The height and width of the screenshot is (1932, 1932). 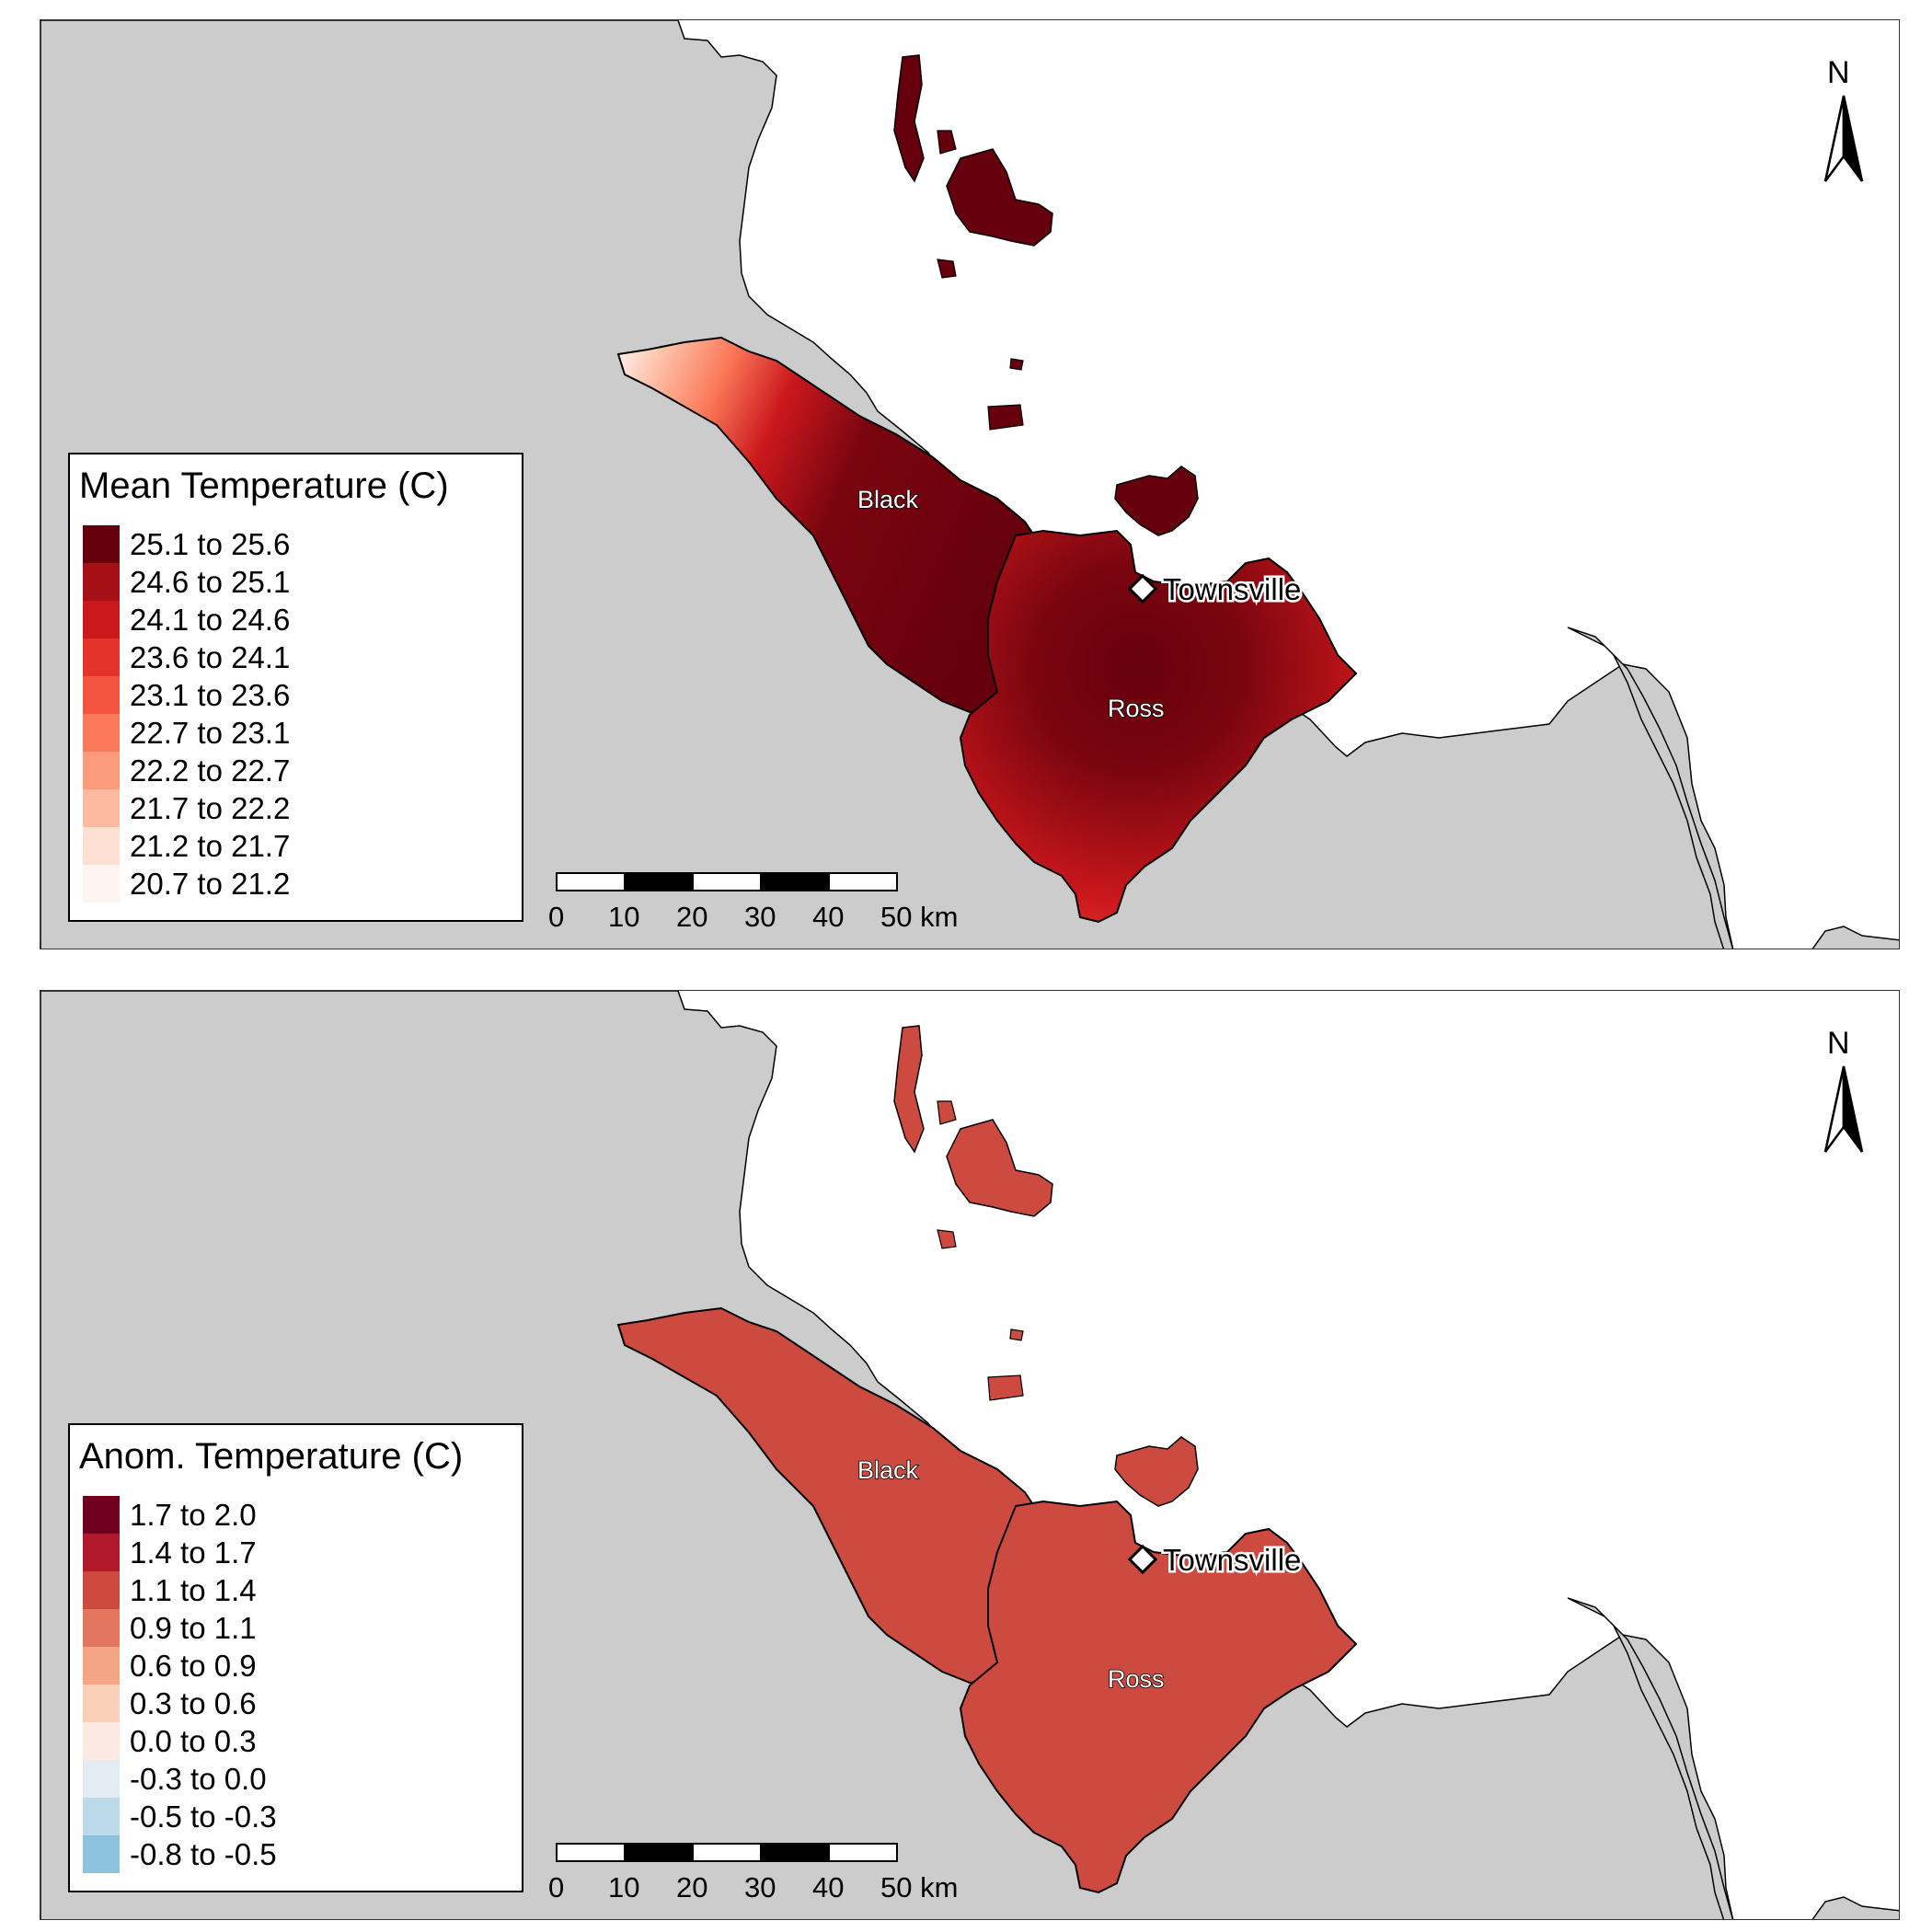 I want to click on legend-item: 22.7 to 23.1, so click(x=186, y=733).